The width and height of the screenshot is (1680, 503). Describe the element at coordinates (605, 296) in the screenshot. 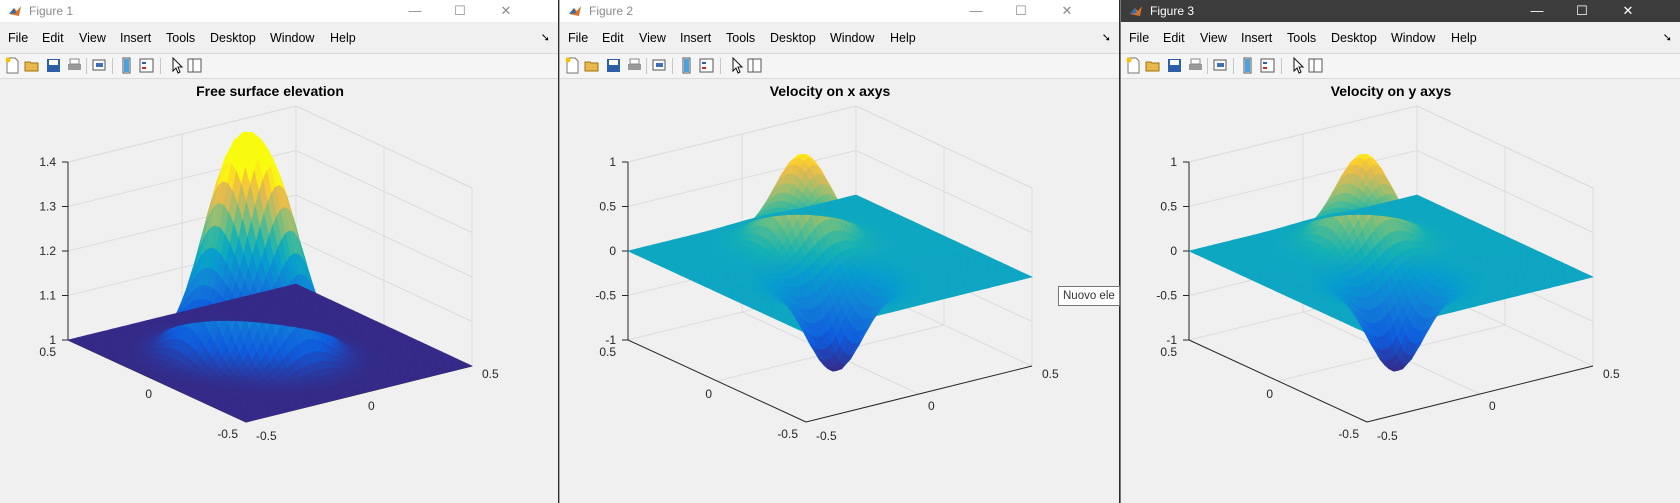

I see `z-tick-label: -0.5` at that location.